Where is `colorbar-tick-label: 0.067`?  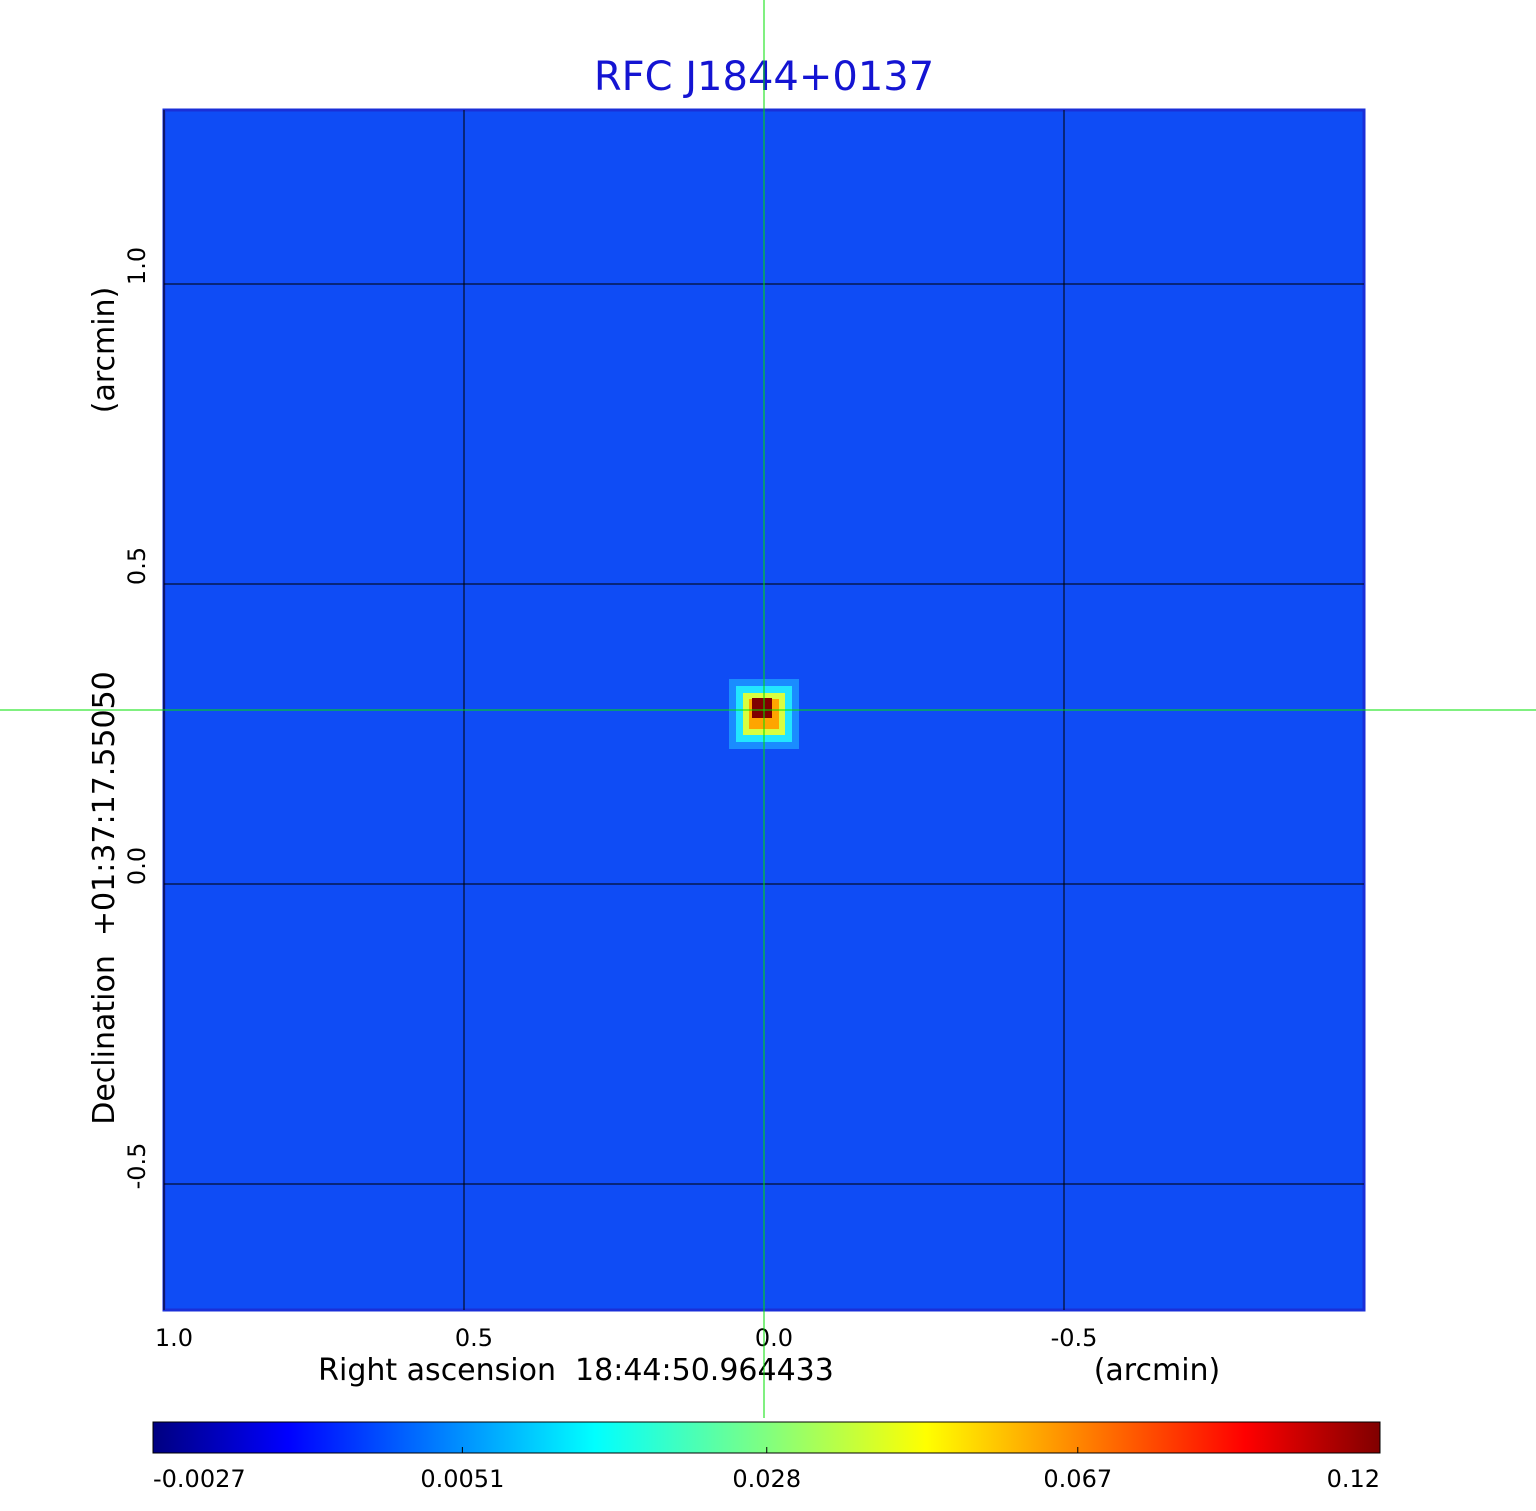 colorbar-tick-label: 0.067 is located at coordinates (1077, 1479).